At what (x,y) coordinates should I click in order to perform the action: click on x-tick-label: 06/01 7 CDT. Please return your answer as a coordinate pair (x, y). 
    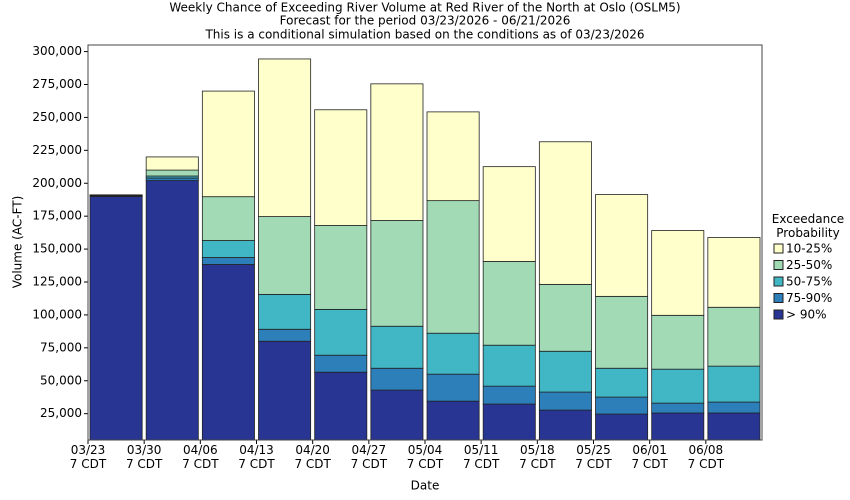
    Looking at the image, I should click on (649, 457).